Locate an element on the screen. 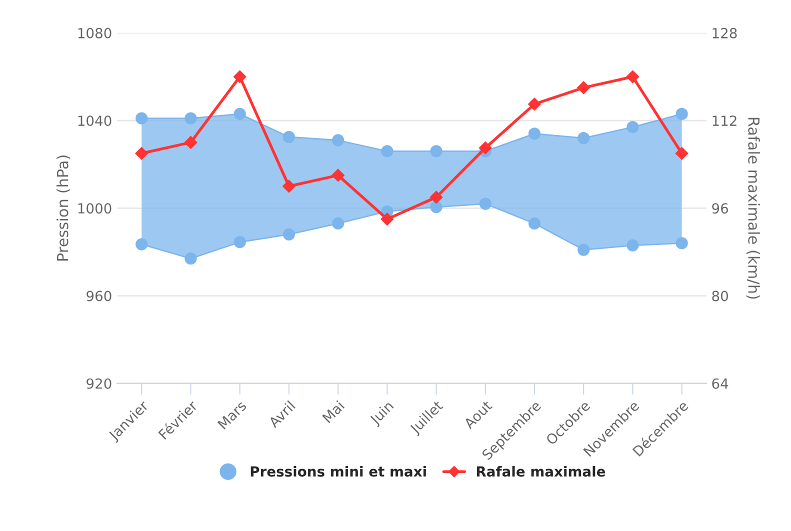 Image resolution: width=791 pixels, height=531 pixels. y2-tick-label: 64 is located at coordinates (720, 383).